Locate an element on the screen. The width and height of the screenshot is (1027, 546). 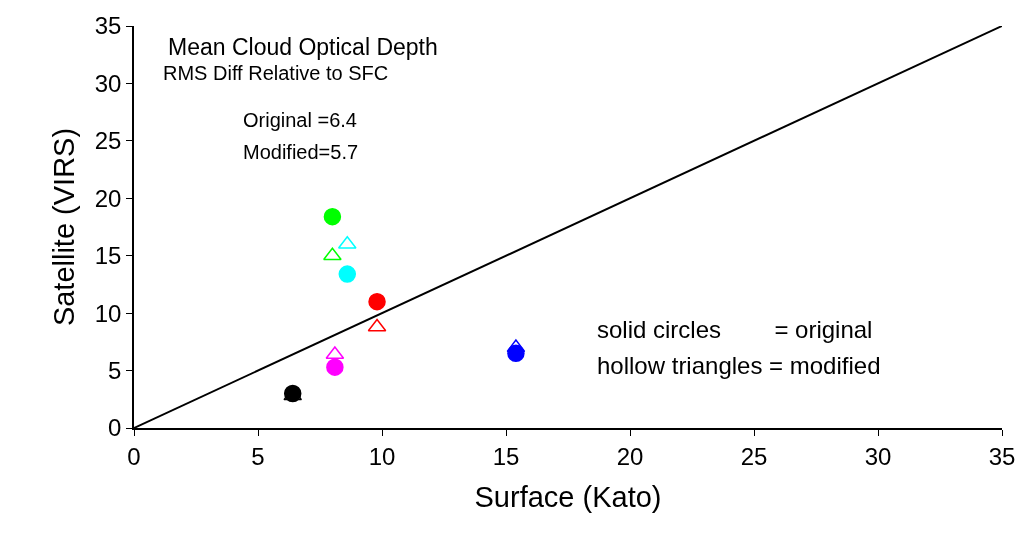
y-tick-label: 15 is located at coordinates (108, 256).